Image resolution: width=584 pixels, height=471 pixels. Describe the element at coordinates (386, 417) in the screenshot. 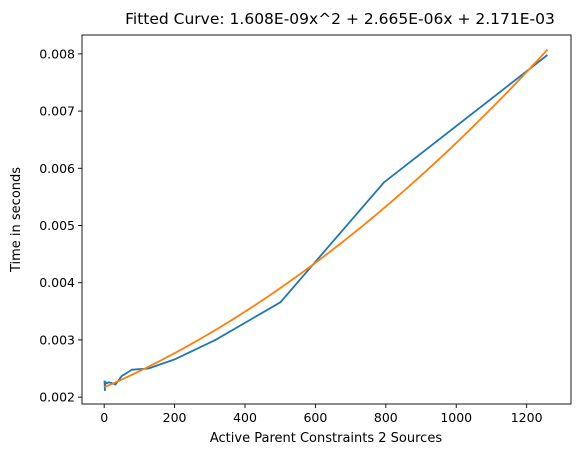

I see `x-tick-label: 800` at that location.